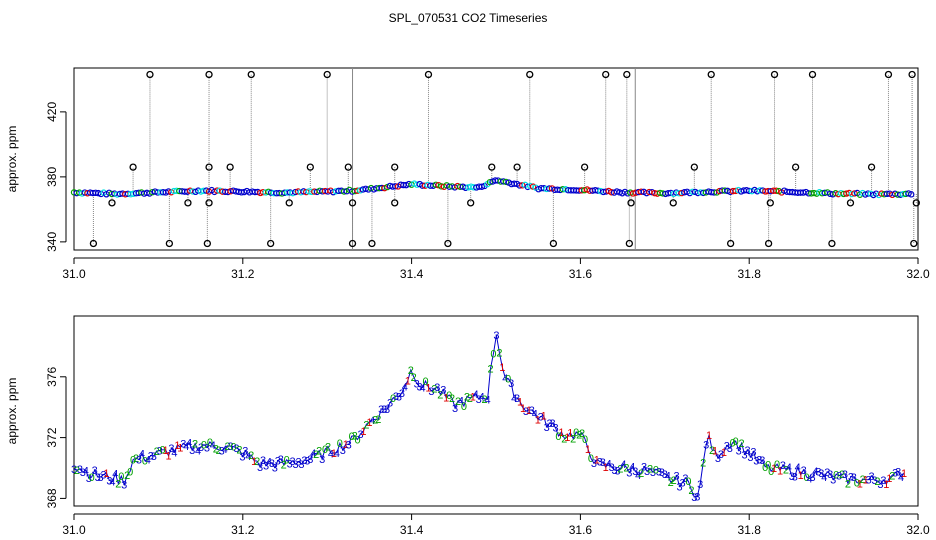  Describe the element at coordinates (750, 530) in the screenshot. I see `bottom-x-tick-label: 31.8` at that location.